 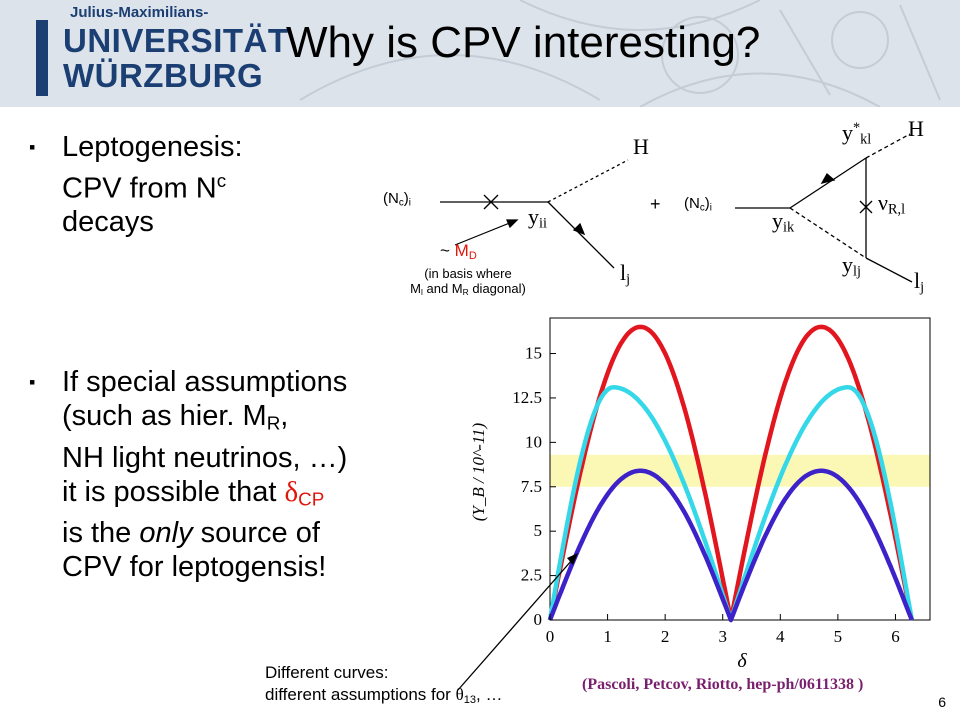 I want to click on bullet2-line4: it is possible that δCP, so click(x=193, y=492).